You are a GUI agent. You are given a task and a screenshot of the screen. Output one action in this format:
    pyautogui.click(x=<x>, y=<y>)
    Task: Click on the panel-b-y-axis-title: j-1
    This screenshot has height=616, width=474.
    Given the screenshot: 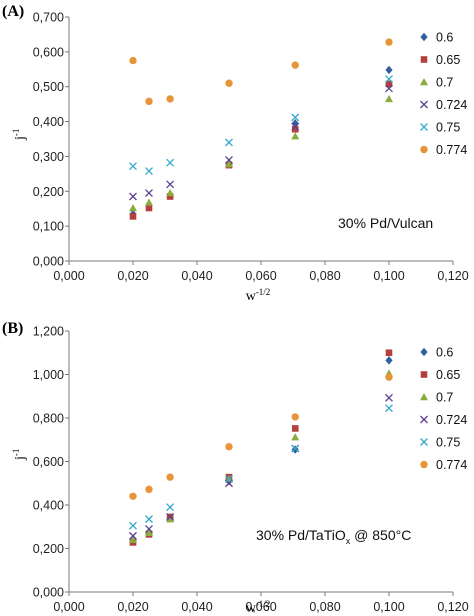 What is the action you would take?
    pyautogui.click(x=19, y=455)
    